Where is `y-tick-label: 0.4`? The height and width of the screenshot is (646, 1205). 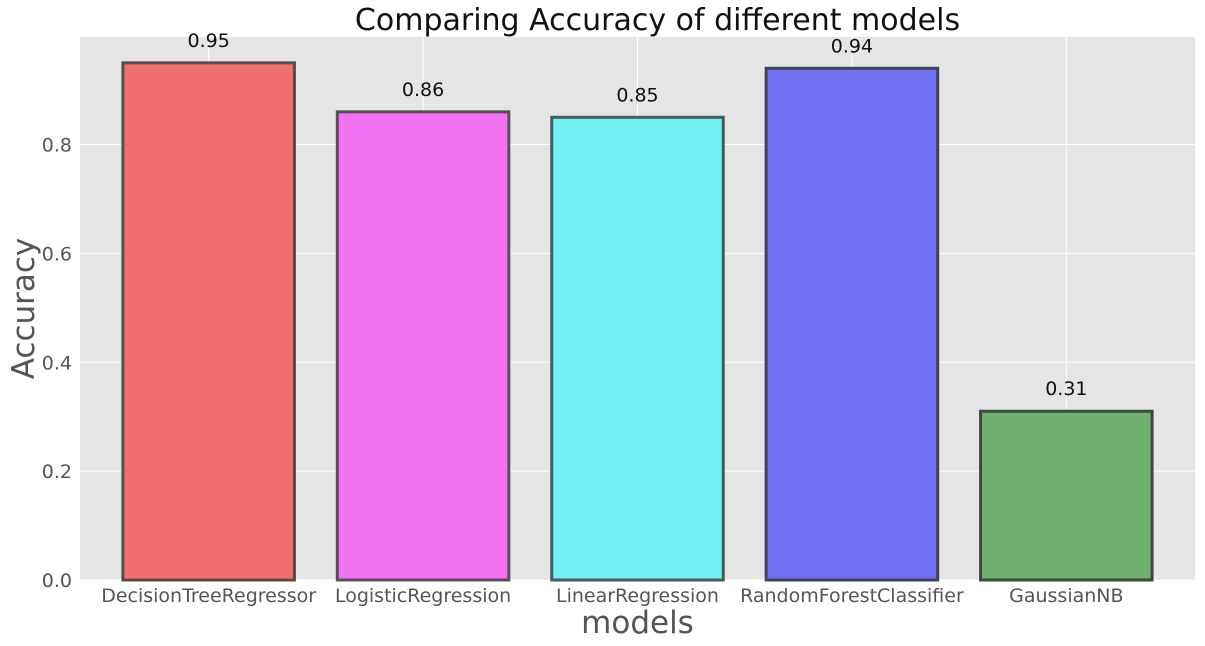
y-tick-label: 0.4 is located at coordinates (57, 363).